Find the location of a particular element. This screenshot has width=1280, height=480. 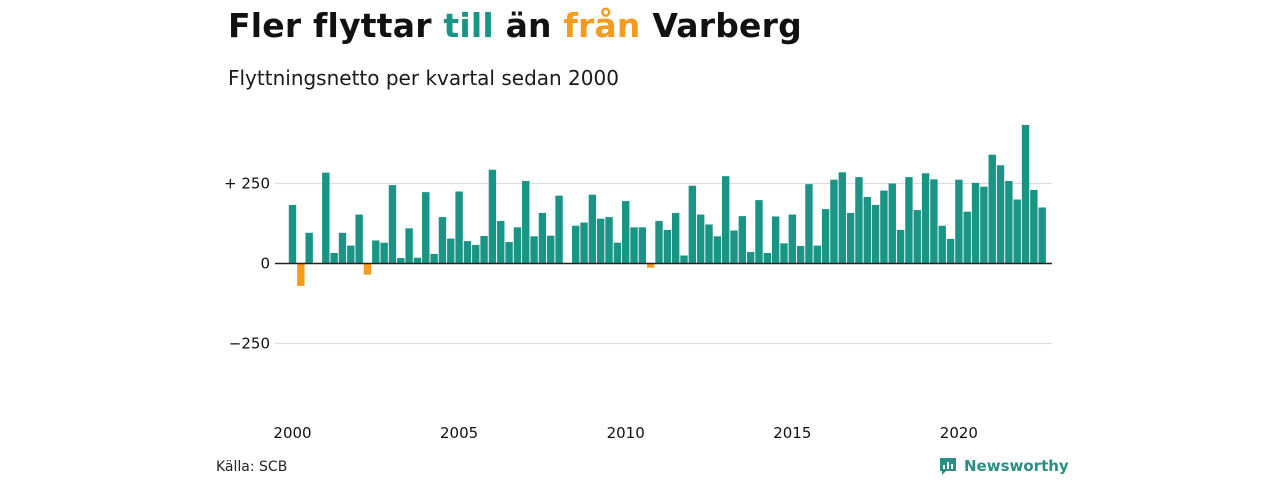

brand: Newsworthy is located at coordinates (1003, 466).